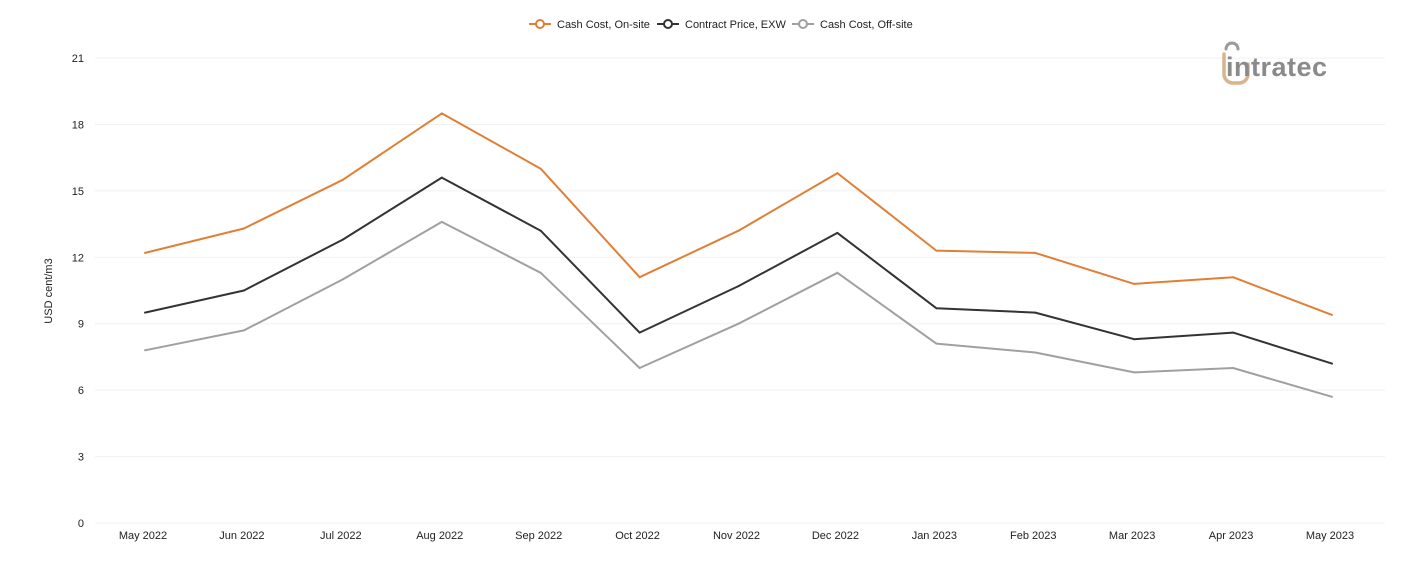  I want to click on x-tick-label: Jan 2023, so click(934, 536).